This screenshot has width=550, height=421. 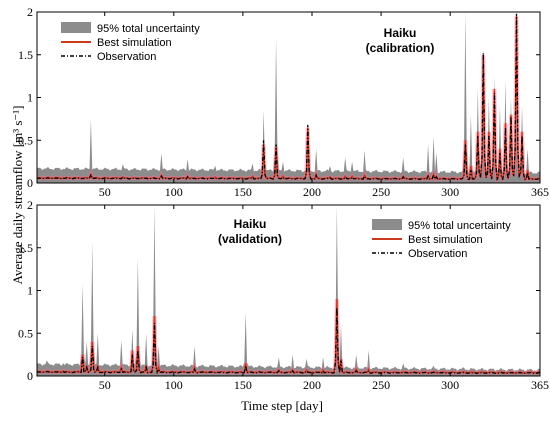 I want to click on x-axis-label: Time step [day], so click(x=282, y=405).